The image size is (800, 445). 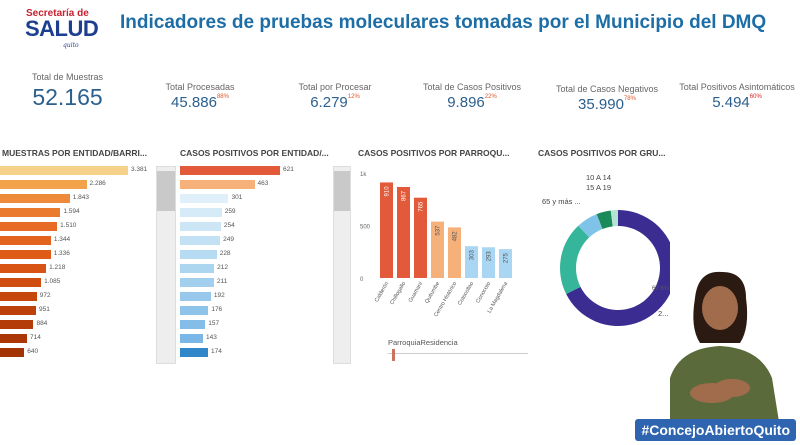 I want to click on casos-entidad-scrollbar, so click(x=342, y=265).